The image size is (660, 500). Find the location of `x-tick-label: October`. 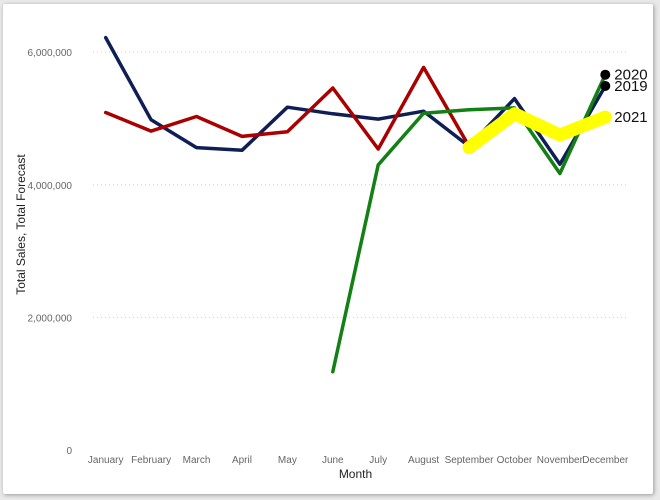

x-tick-label: October is located at coordinates (515, 460).